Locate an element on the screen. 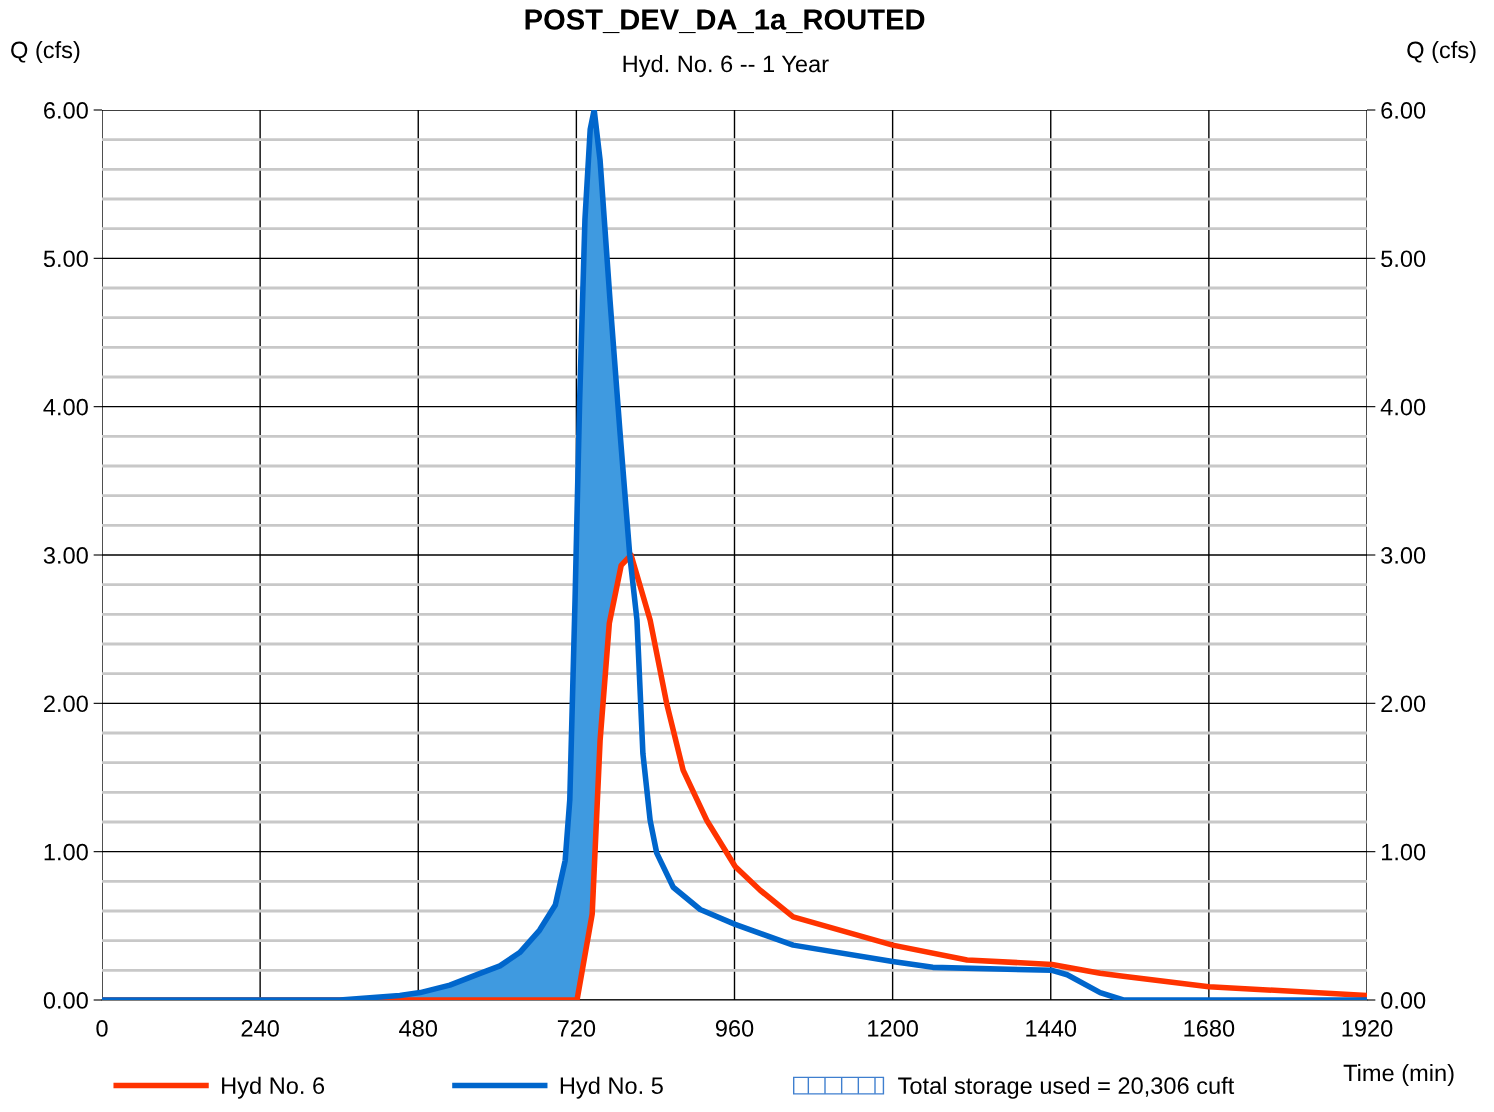 The height and width of the screenshot is (1112, 1494). x-tick-label: 1200 is located at coordinates (893, 1028).